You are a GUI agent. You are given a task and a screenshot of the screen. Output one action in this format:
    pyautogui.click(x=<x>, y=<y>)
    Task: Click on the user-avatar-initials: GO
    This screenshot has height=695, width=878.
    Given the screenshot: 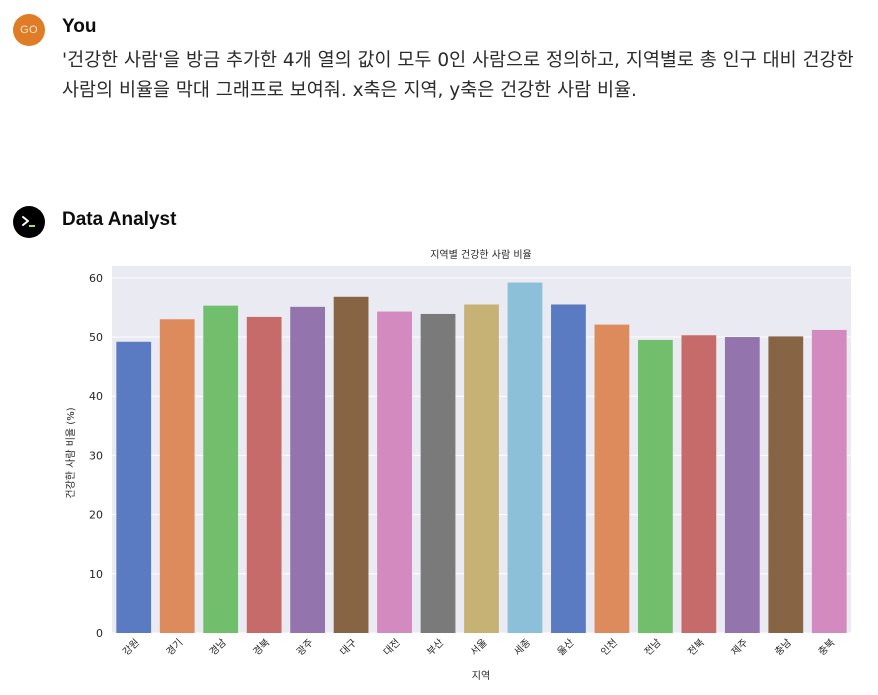 What is the action you would take?
    pyautogui.click(x=29, y=30)
    